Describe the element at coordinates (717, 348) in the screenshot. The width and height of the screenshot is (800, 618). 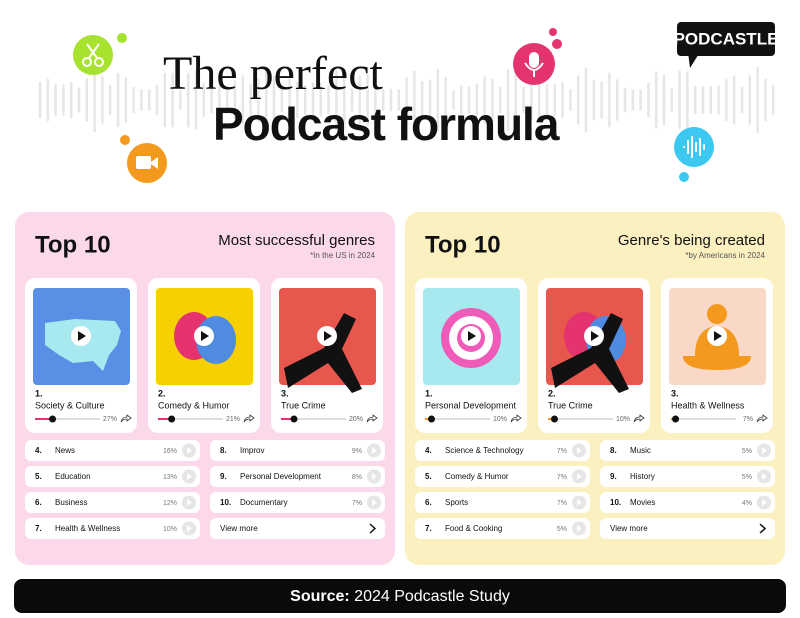
I see `meditation-body` at that location.